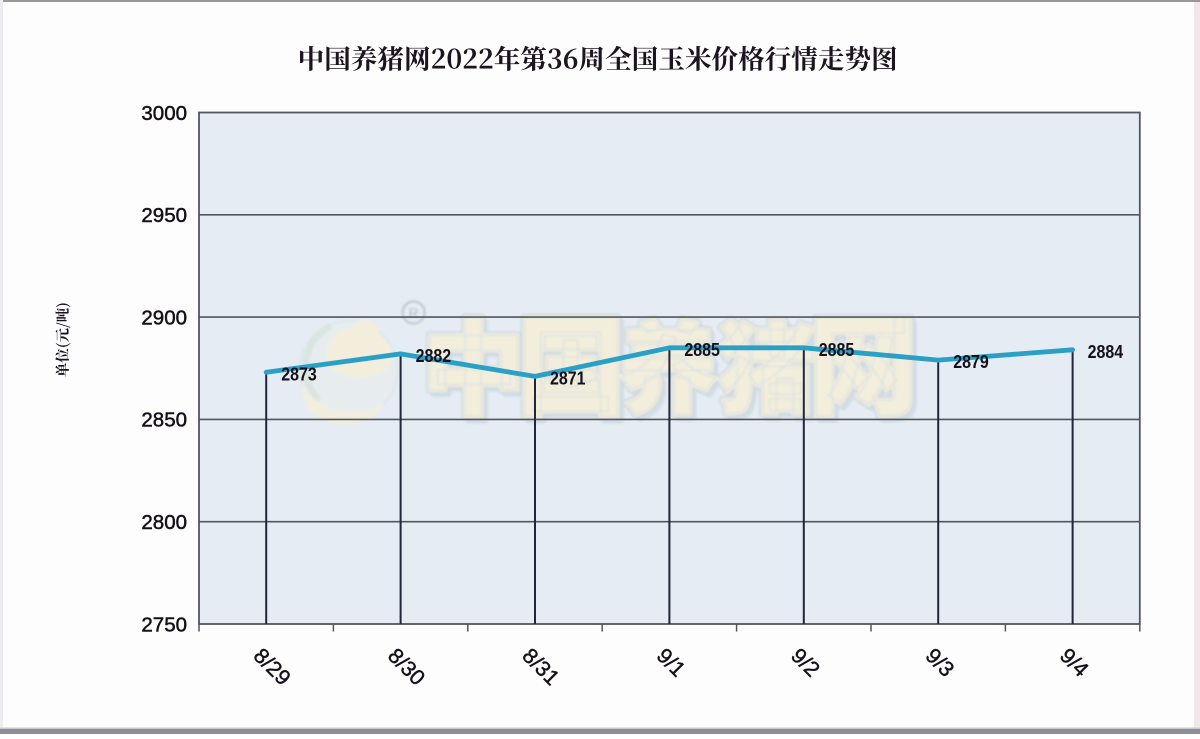 The image size is (1200, 739). What do you see at coordinates (434, 355) in the screenshot?
I see `svg-text: 2882` at bounding box center [434, 355].